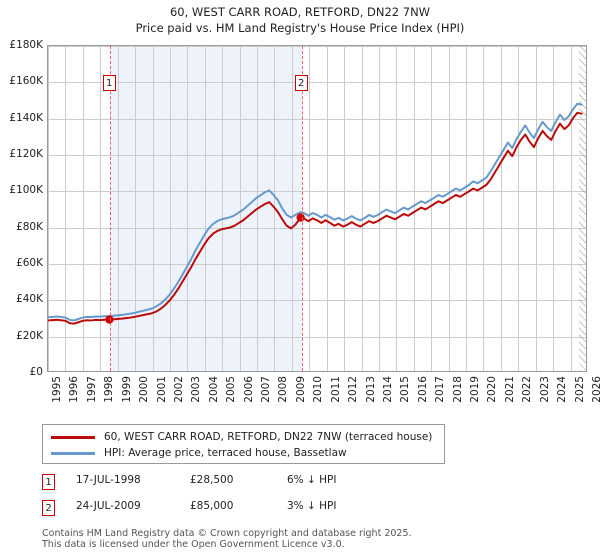 Image resolution: width=600 pixels, height=560 pixels. I want to click on x-axis-tick-label: 2024, so click(562, 389).